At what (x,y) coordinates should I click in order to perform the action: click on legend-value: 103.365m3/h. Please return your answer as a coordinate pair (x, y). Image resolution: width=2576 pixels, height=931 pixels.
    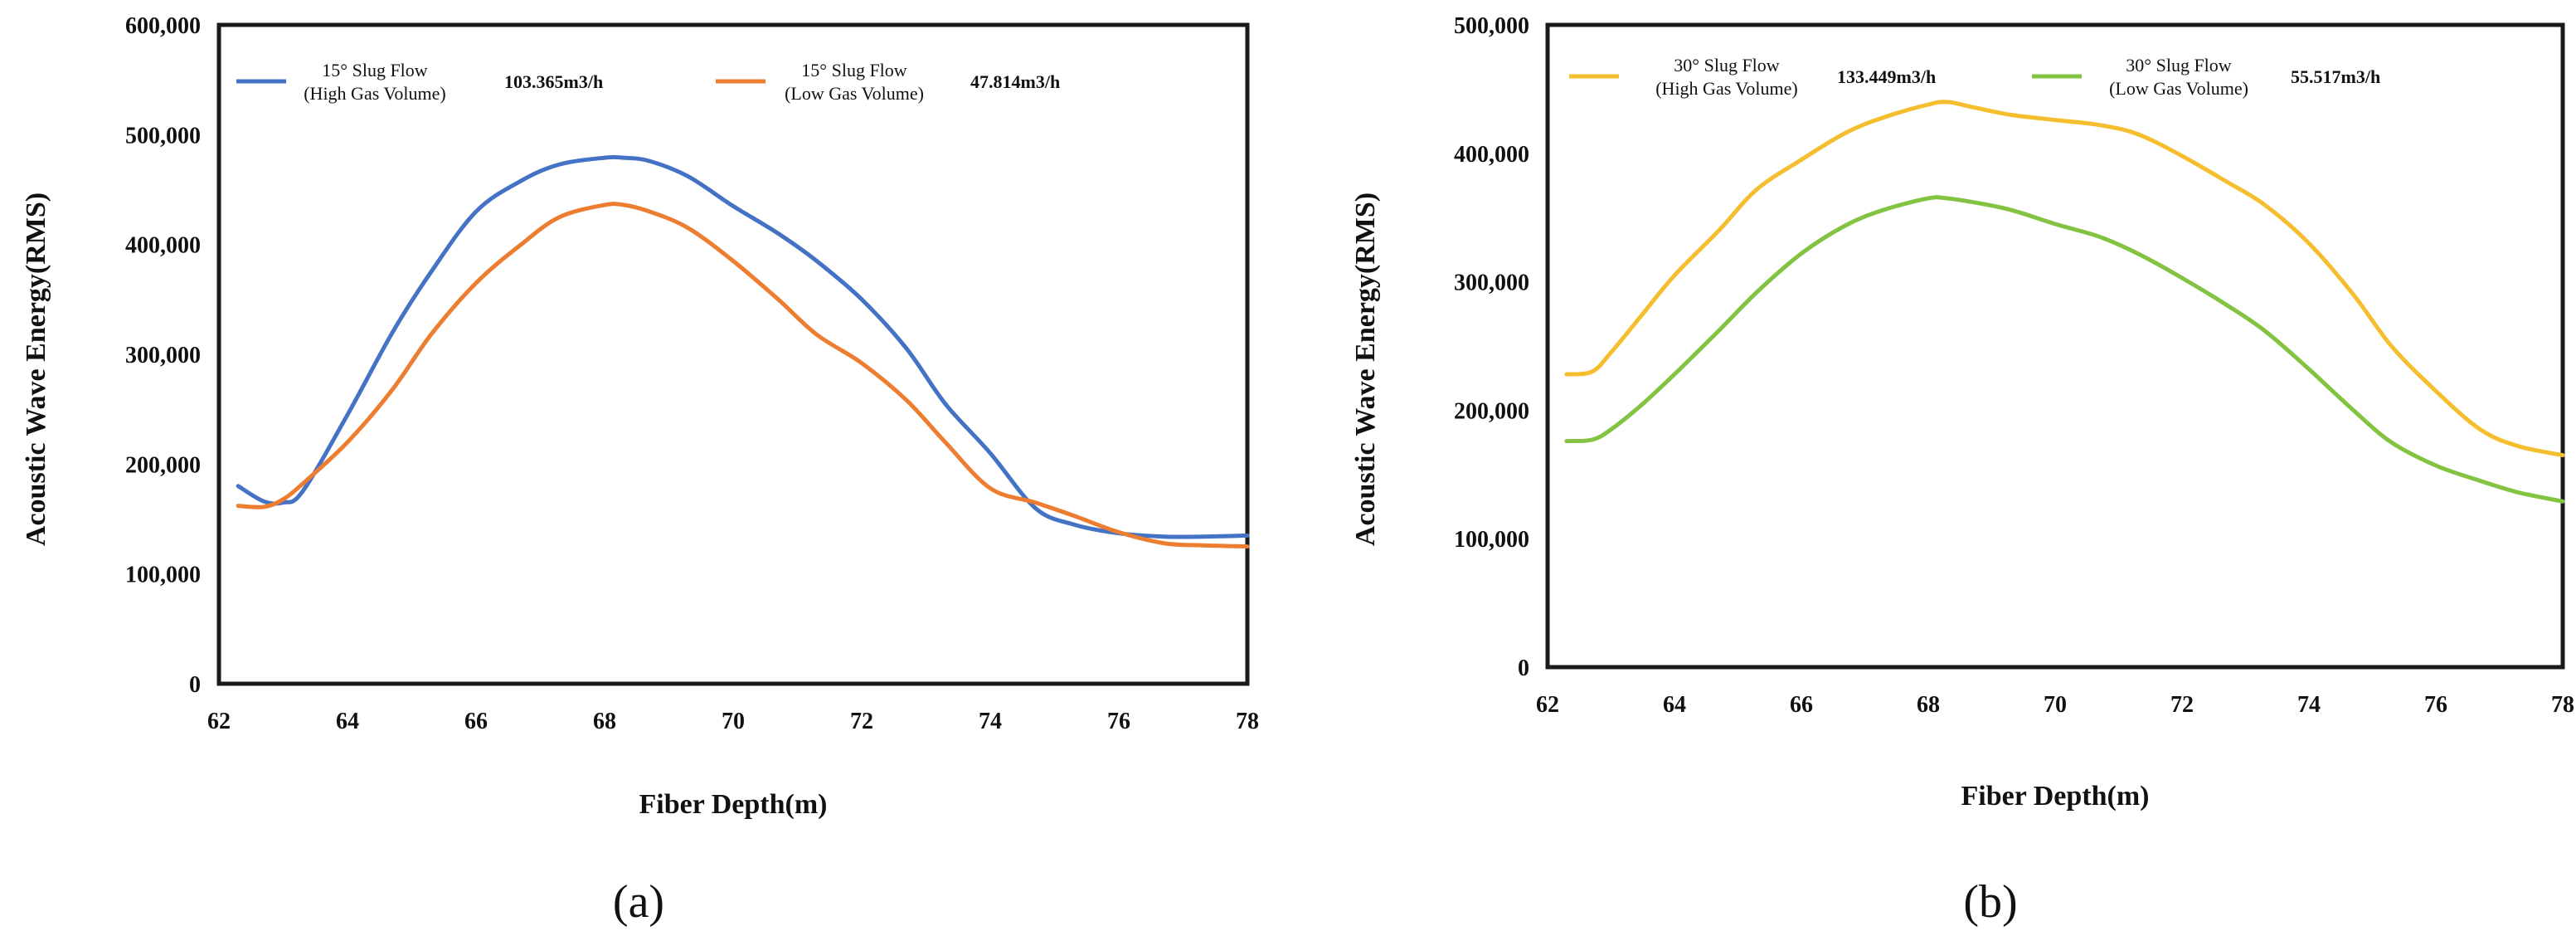
    Looking at the image, I should click on (553, 81).